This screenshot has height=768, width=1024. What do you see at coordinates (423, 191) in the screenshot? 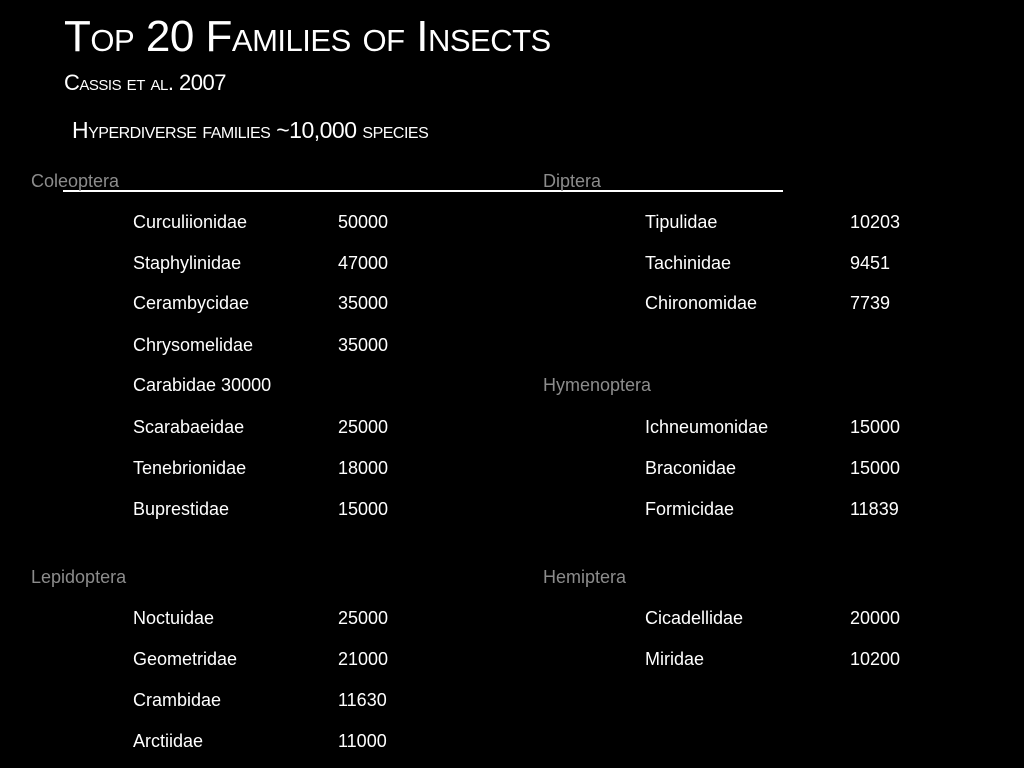
I see `heading-underline` at bounding box center [423, 191].